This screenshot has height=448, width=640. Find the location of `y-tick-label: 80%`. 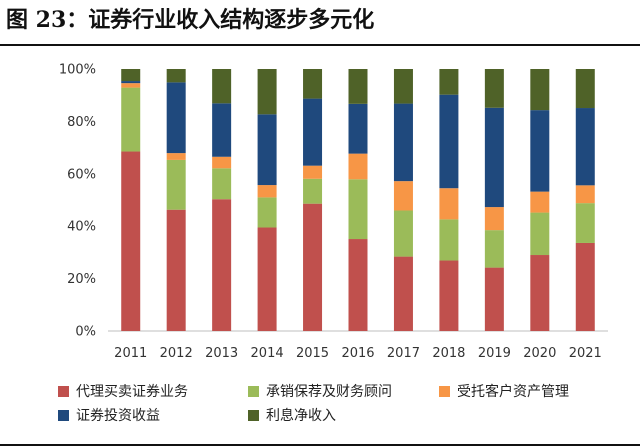

y-tick-label: 80% is located at coordinates (81, 122).